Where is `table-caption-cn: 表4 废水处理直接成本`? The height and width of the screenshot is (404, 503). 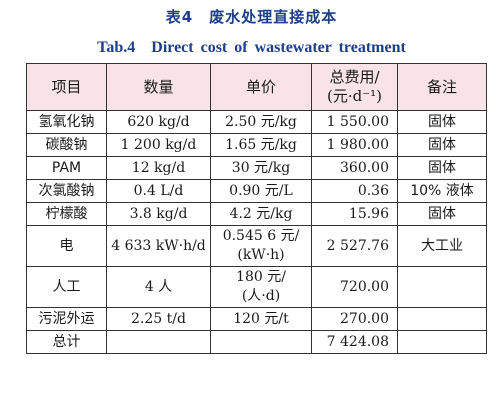 table-caption-cn: 表4 废水处理直接成本 is located at coordinates (251, 17).